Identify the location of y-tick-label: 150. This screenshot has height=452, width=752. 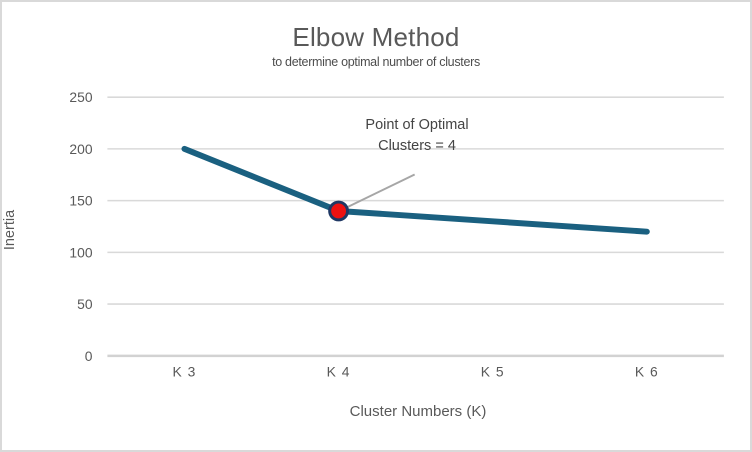
(80, 201).